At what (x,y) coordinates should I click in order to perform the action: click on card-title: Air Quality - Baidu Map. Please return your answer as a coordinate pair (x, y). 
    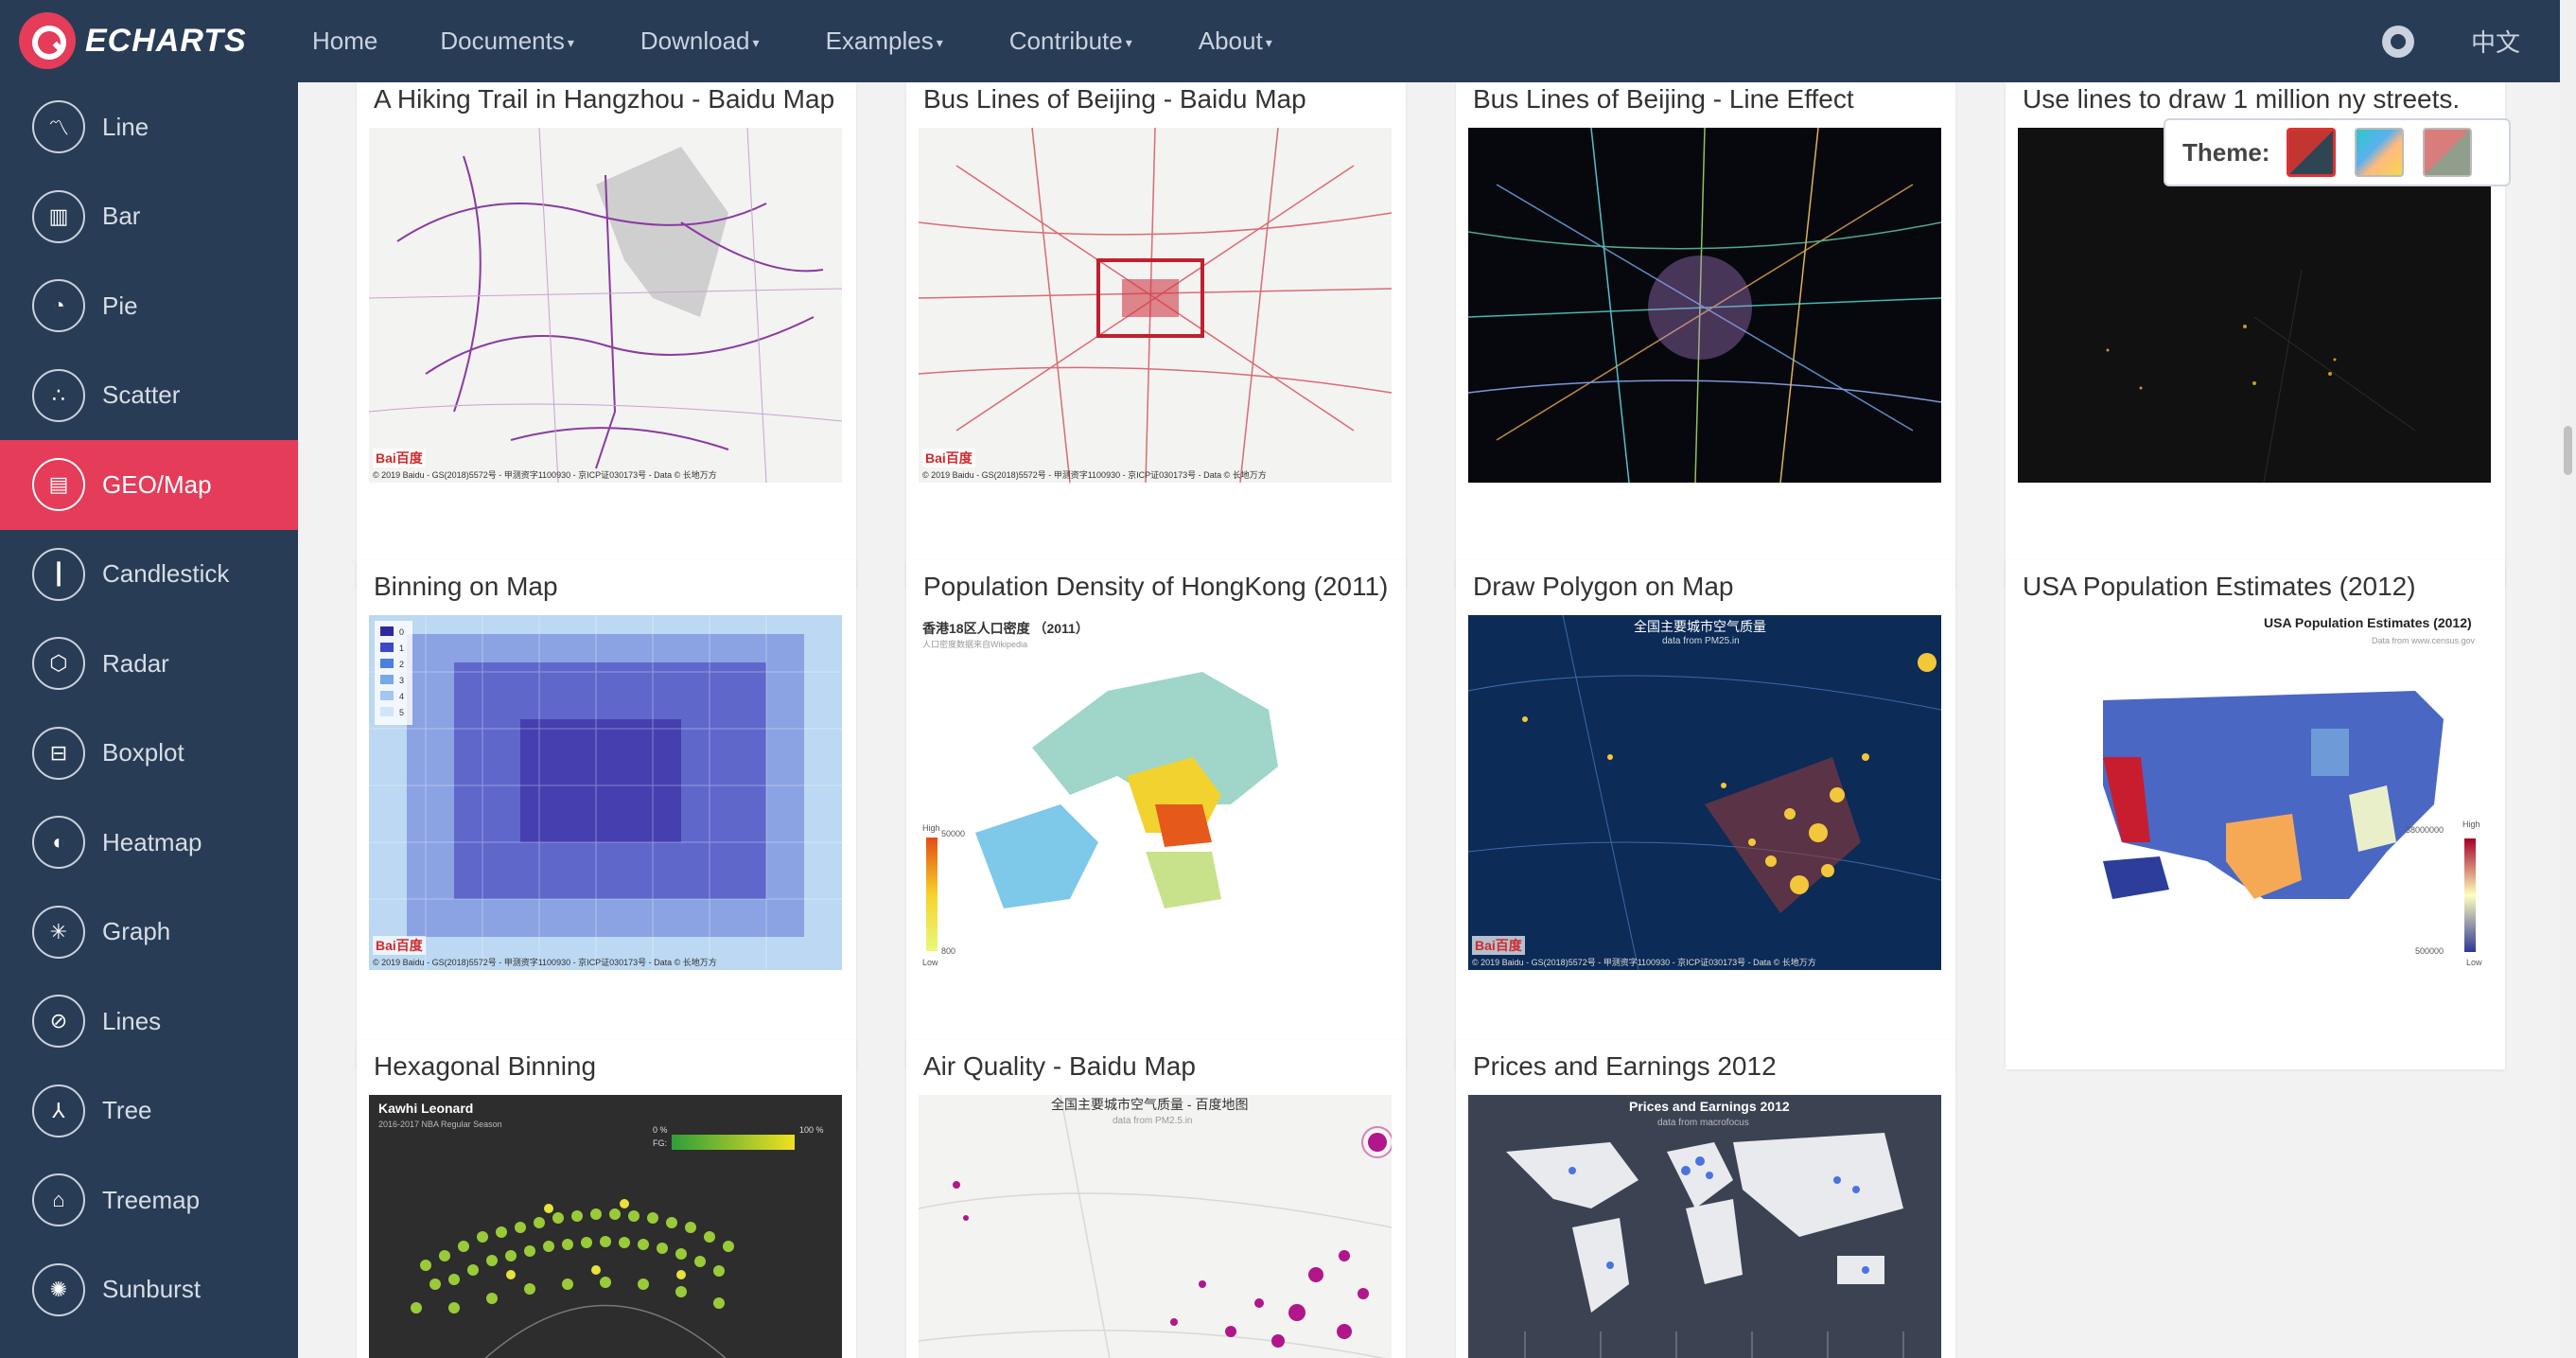
    Looking at the image, I should click on (1059, 1066).